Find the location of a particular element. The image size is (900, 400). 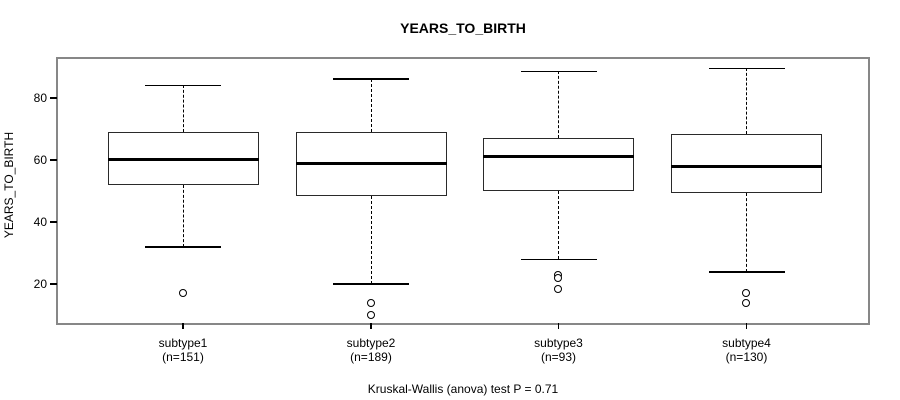

y-axis-tick-label: 40 is located at coordinates (40, 222).